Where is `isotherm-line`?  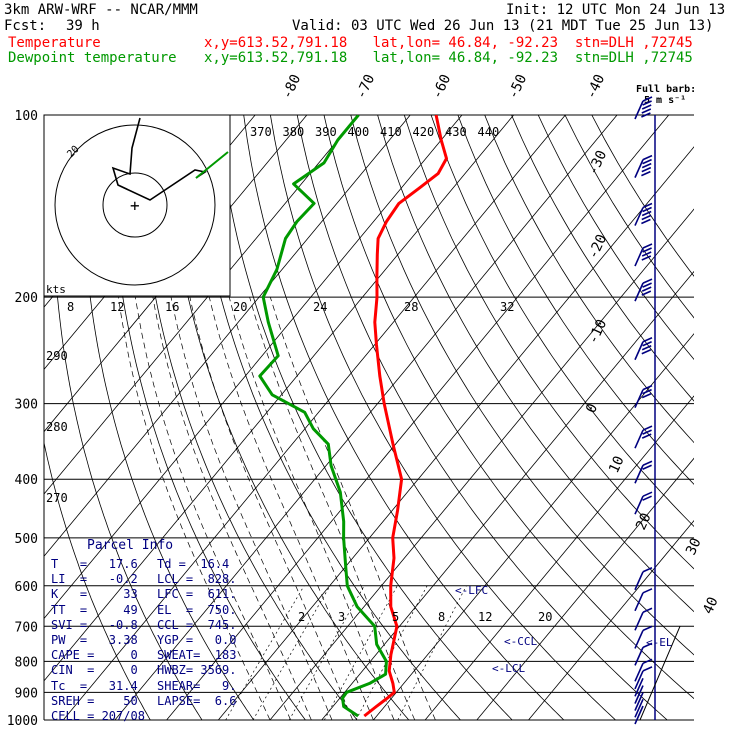 isotherm-line is located at coordinates (585, 588).